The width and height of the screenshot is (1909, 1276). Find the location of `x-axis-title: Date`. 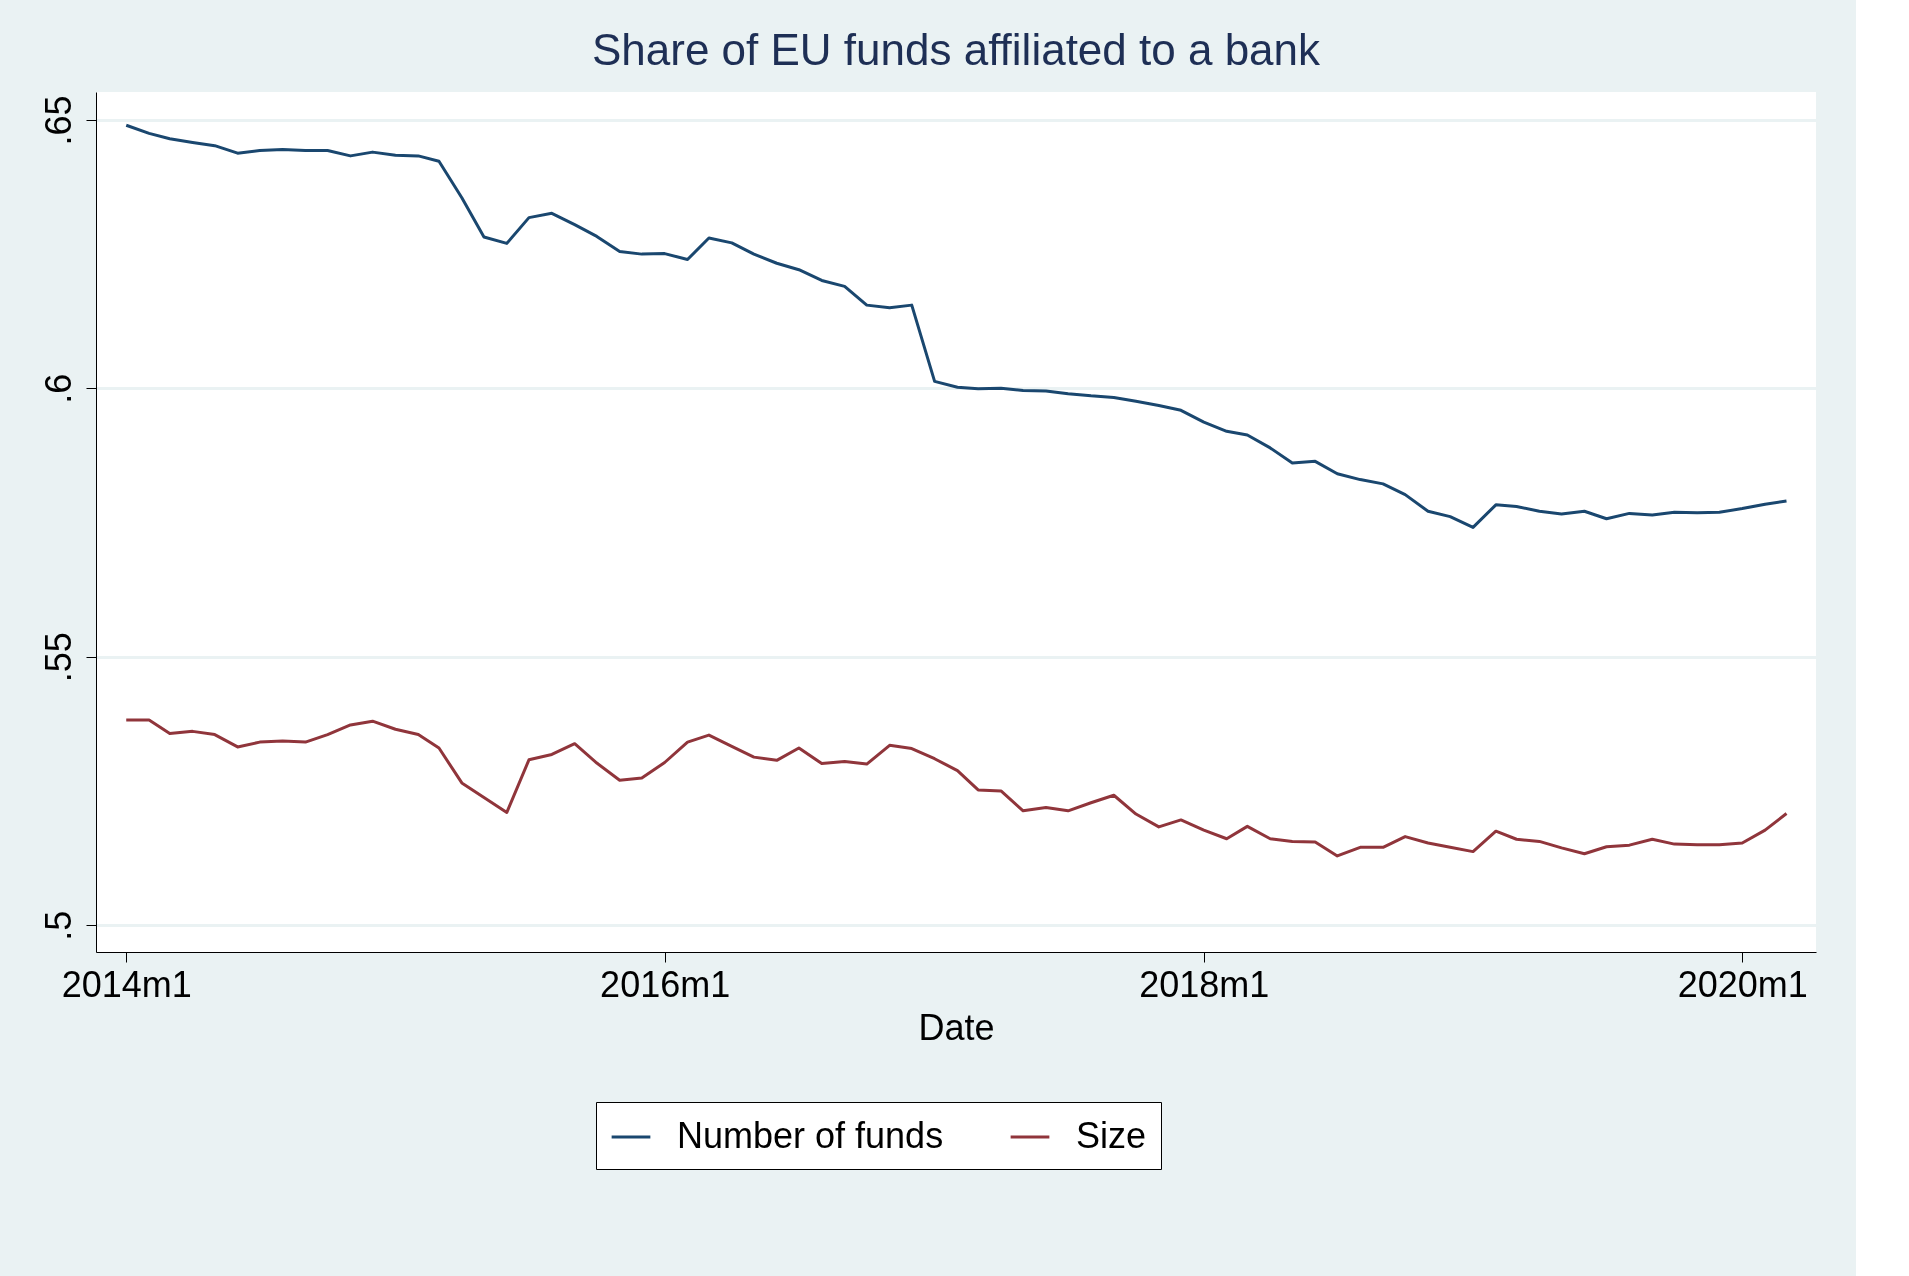

x-axis-title: Date is located at coordinates (956, 1027).